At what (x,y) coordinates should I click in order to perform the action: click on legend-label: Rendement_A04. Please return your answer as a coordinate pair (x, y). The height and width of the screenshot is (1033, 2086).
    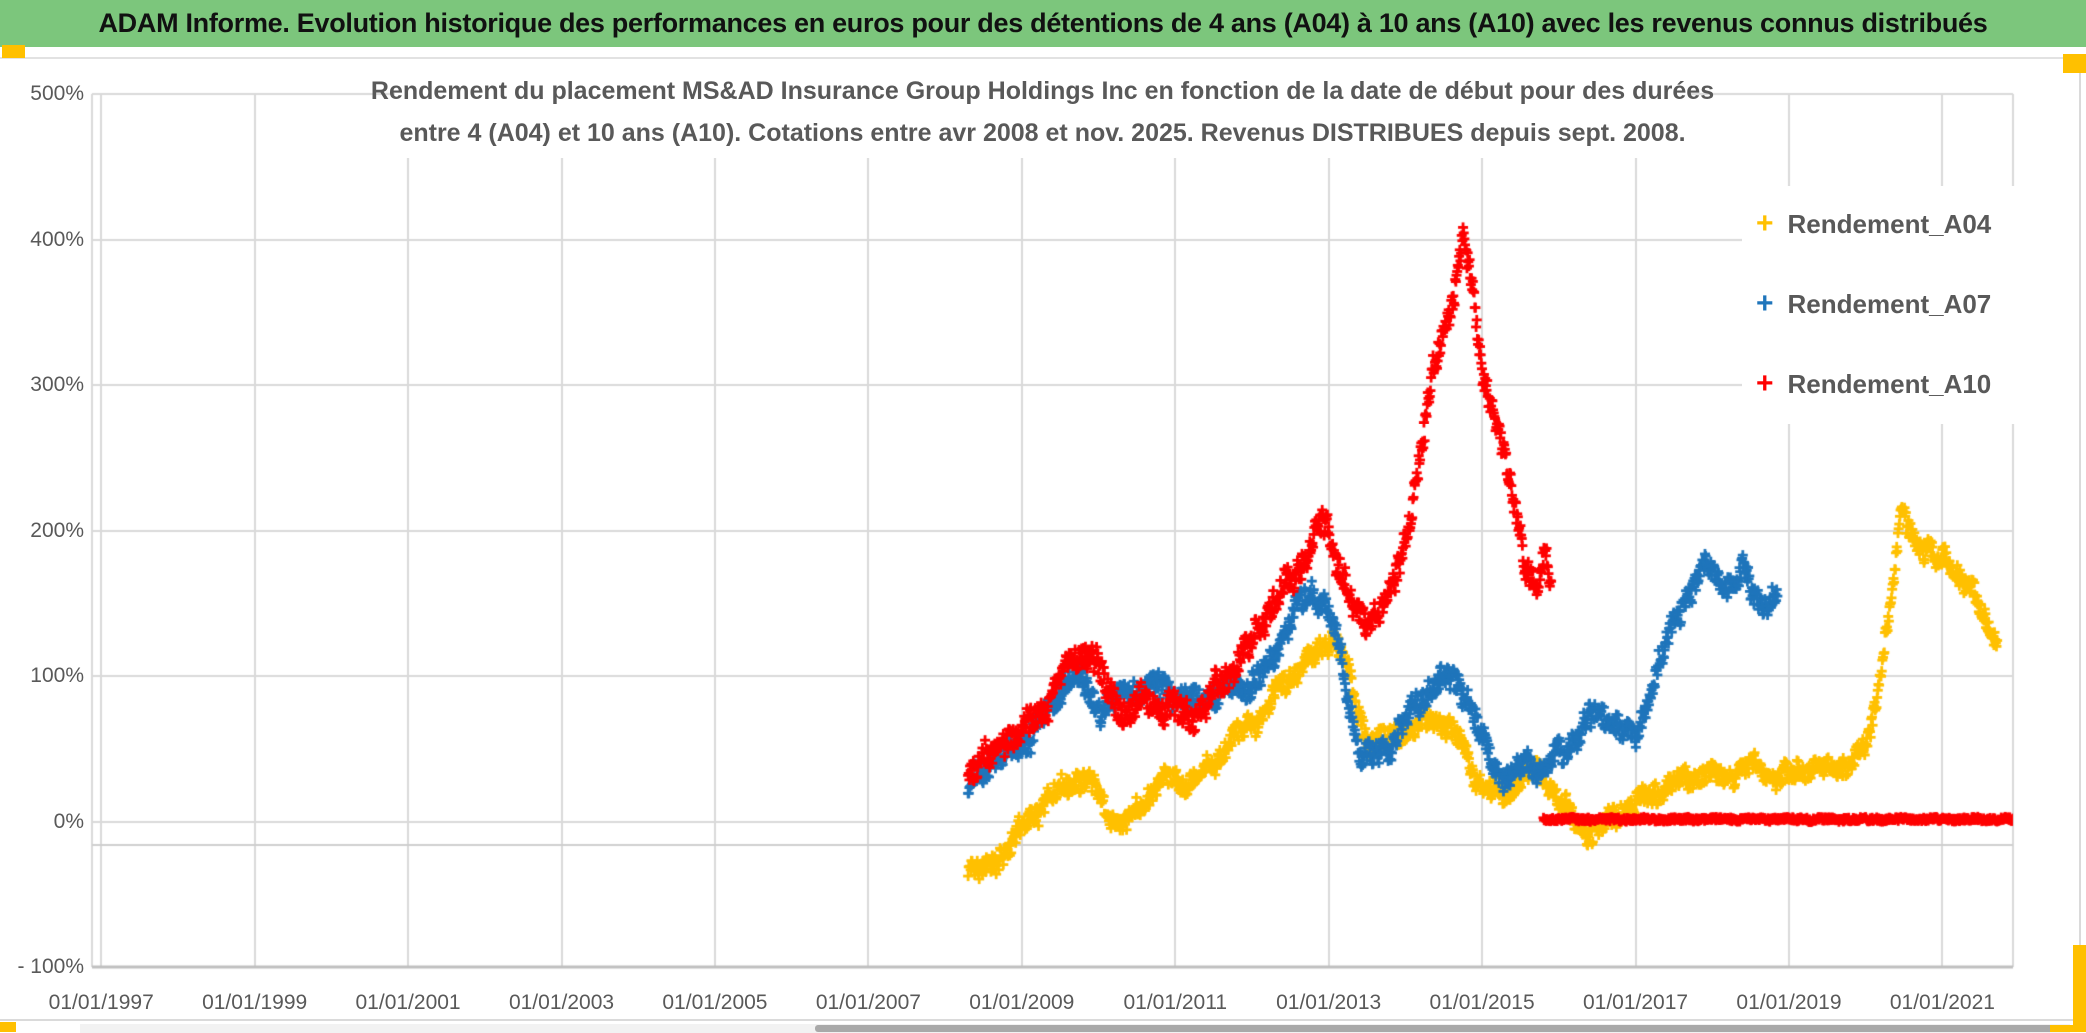
    Looking at the image, I should click on (1889, 223).